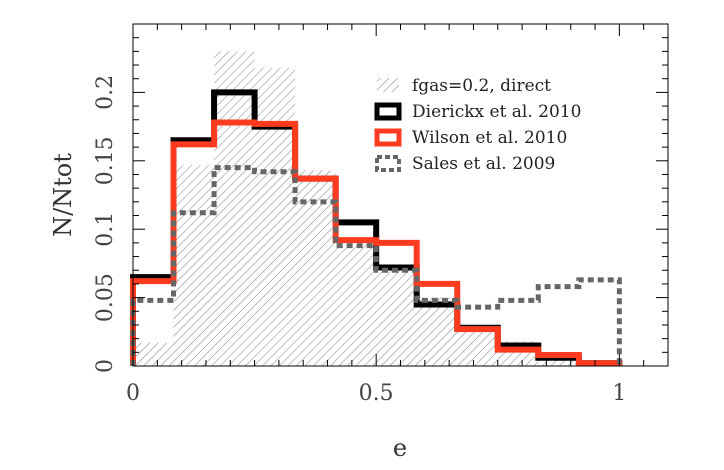 The image size is (724, 470). What do you see at coordinates (105, 92) in the screenshot?
I see `y-tick-label: 0.2` at bounding box center [105, 92].